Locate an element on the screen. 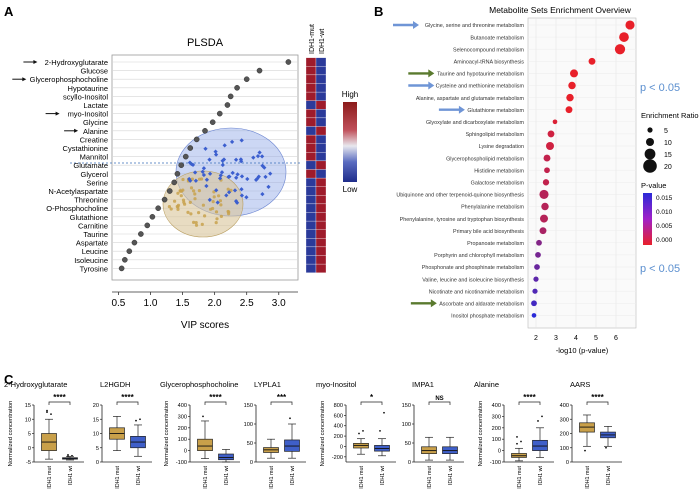 The image size is (699, 497). boxplot-title: myo-Inositol is located at coordinates (336, 384).